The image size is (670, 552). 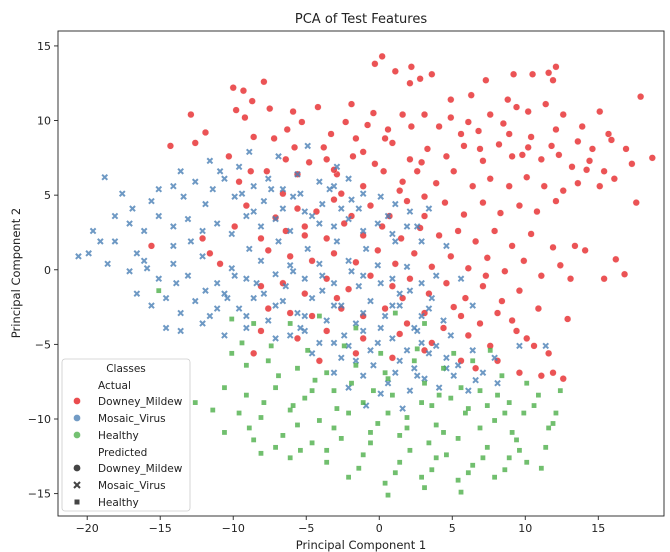 I want to click on y-tick-label: 5, so click(x=47, y=195).